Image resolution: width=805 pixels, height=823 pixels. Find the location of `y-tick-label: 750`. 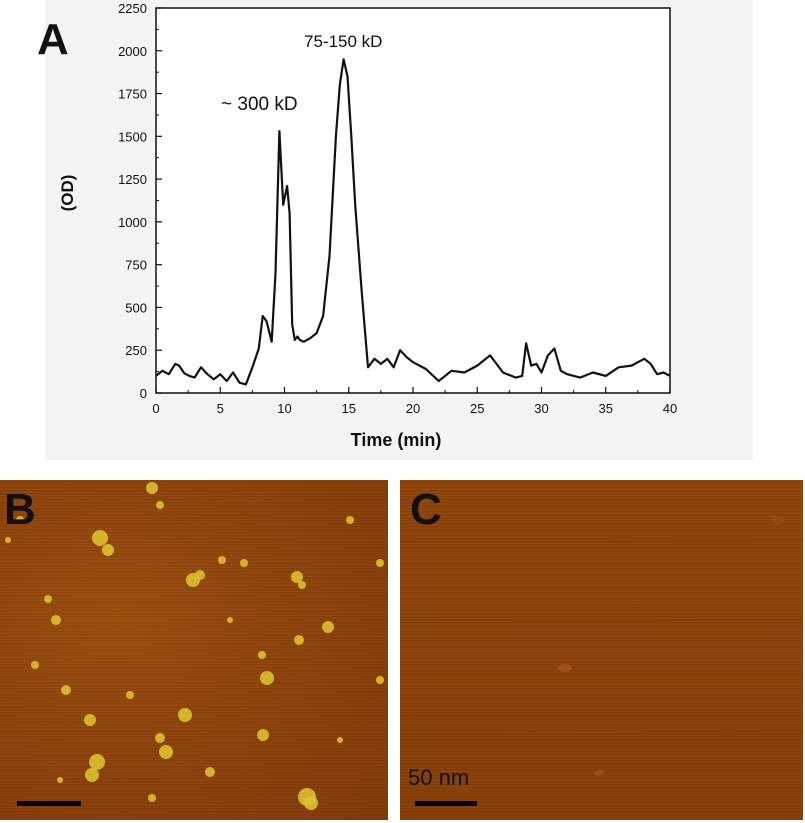

y-tick-label: 750 is located at coordinates (136, 265).